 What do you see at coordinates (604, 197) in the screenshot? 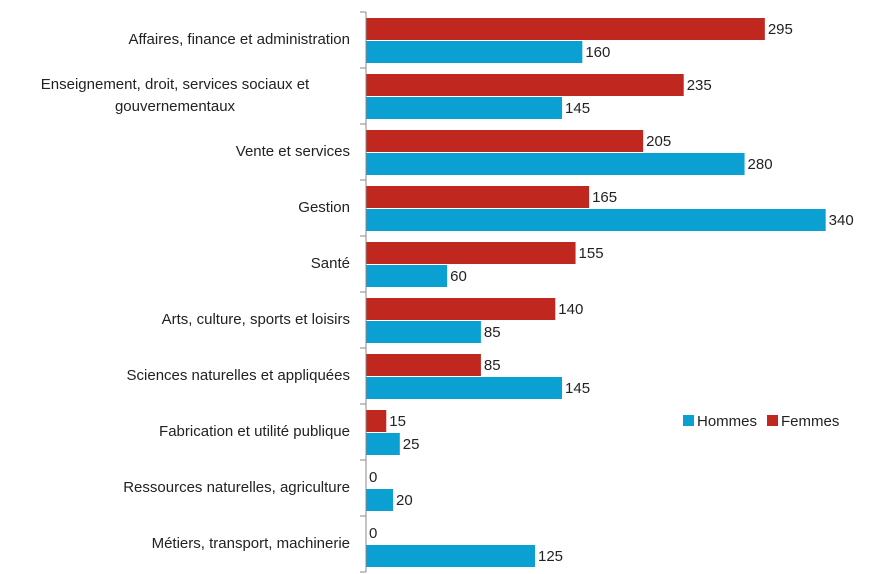
I see `value-label: 165` at bounding box center [604, 197].